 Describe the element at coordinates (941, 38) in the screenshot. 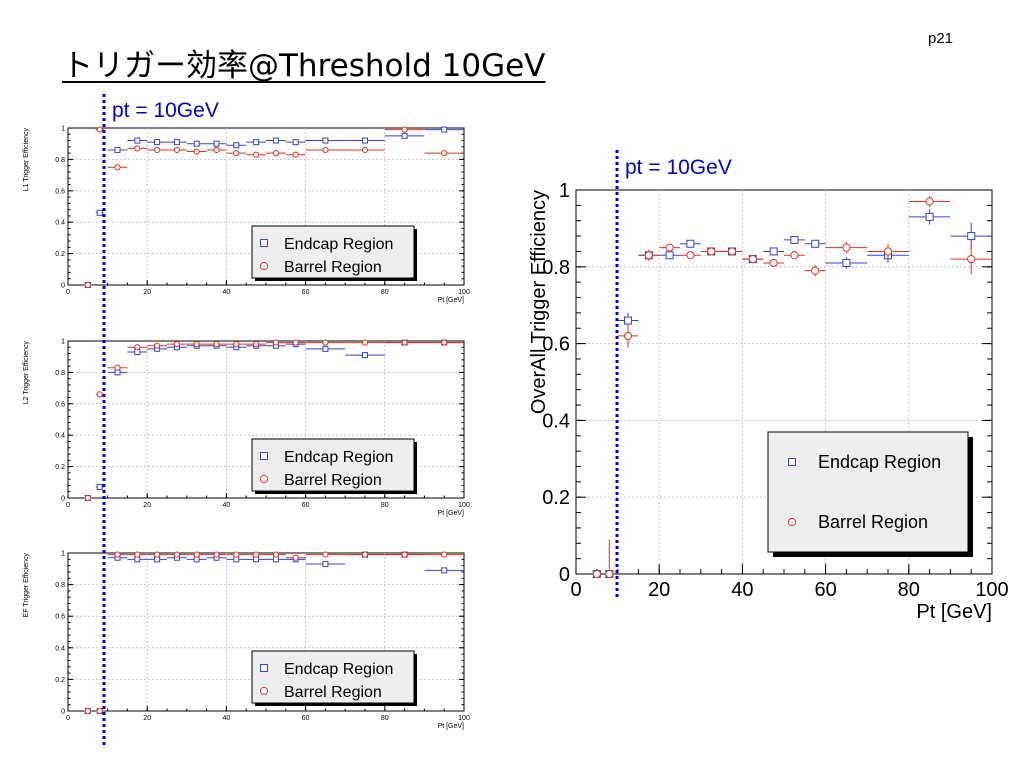

I see `page-number: p21` at that location.